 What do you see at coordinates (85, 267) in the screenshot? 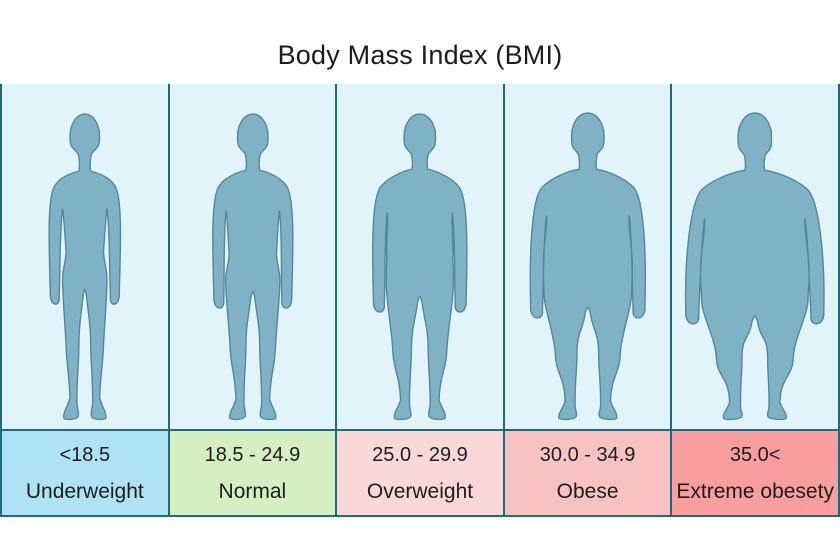
I see `thin-body-silhouette-icon` at bounding box center [85, 267].